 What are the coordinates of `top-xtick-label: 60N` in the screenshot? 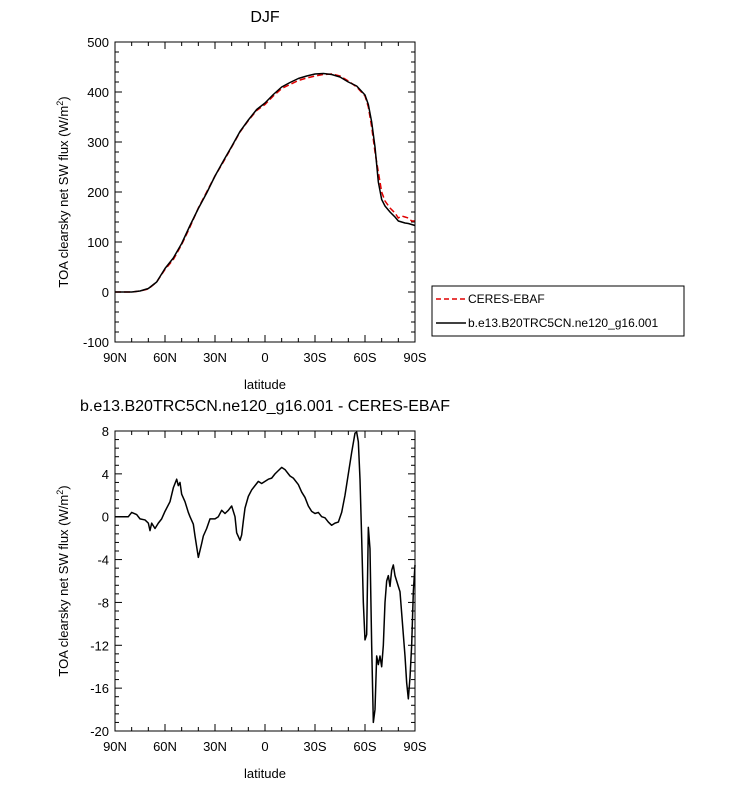 It's located at (165, 357).